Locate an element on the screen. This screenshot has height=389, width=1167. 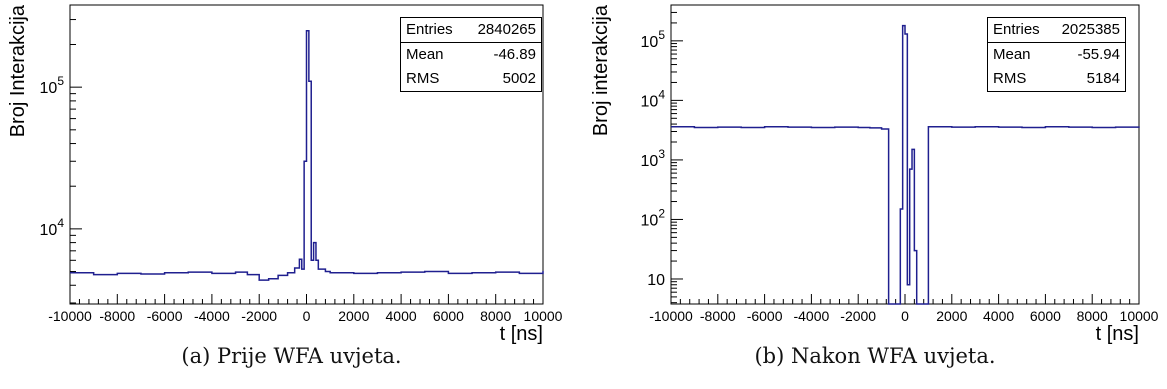
caption-b: (b) Nakon WFA uvjeta. is located at coordinates (875, 356).